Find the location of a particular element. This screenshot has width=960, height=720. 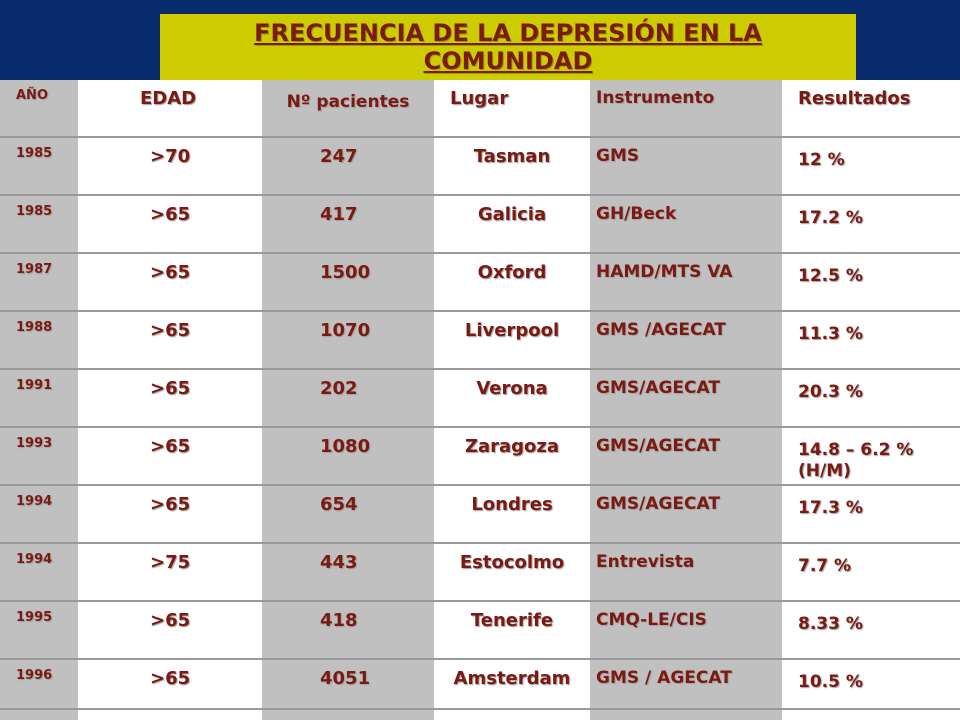

table-row-empty is located at coordinates (480, 715).